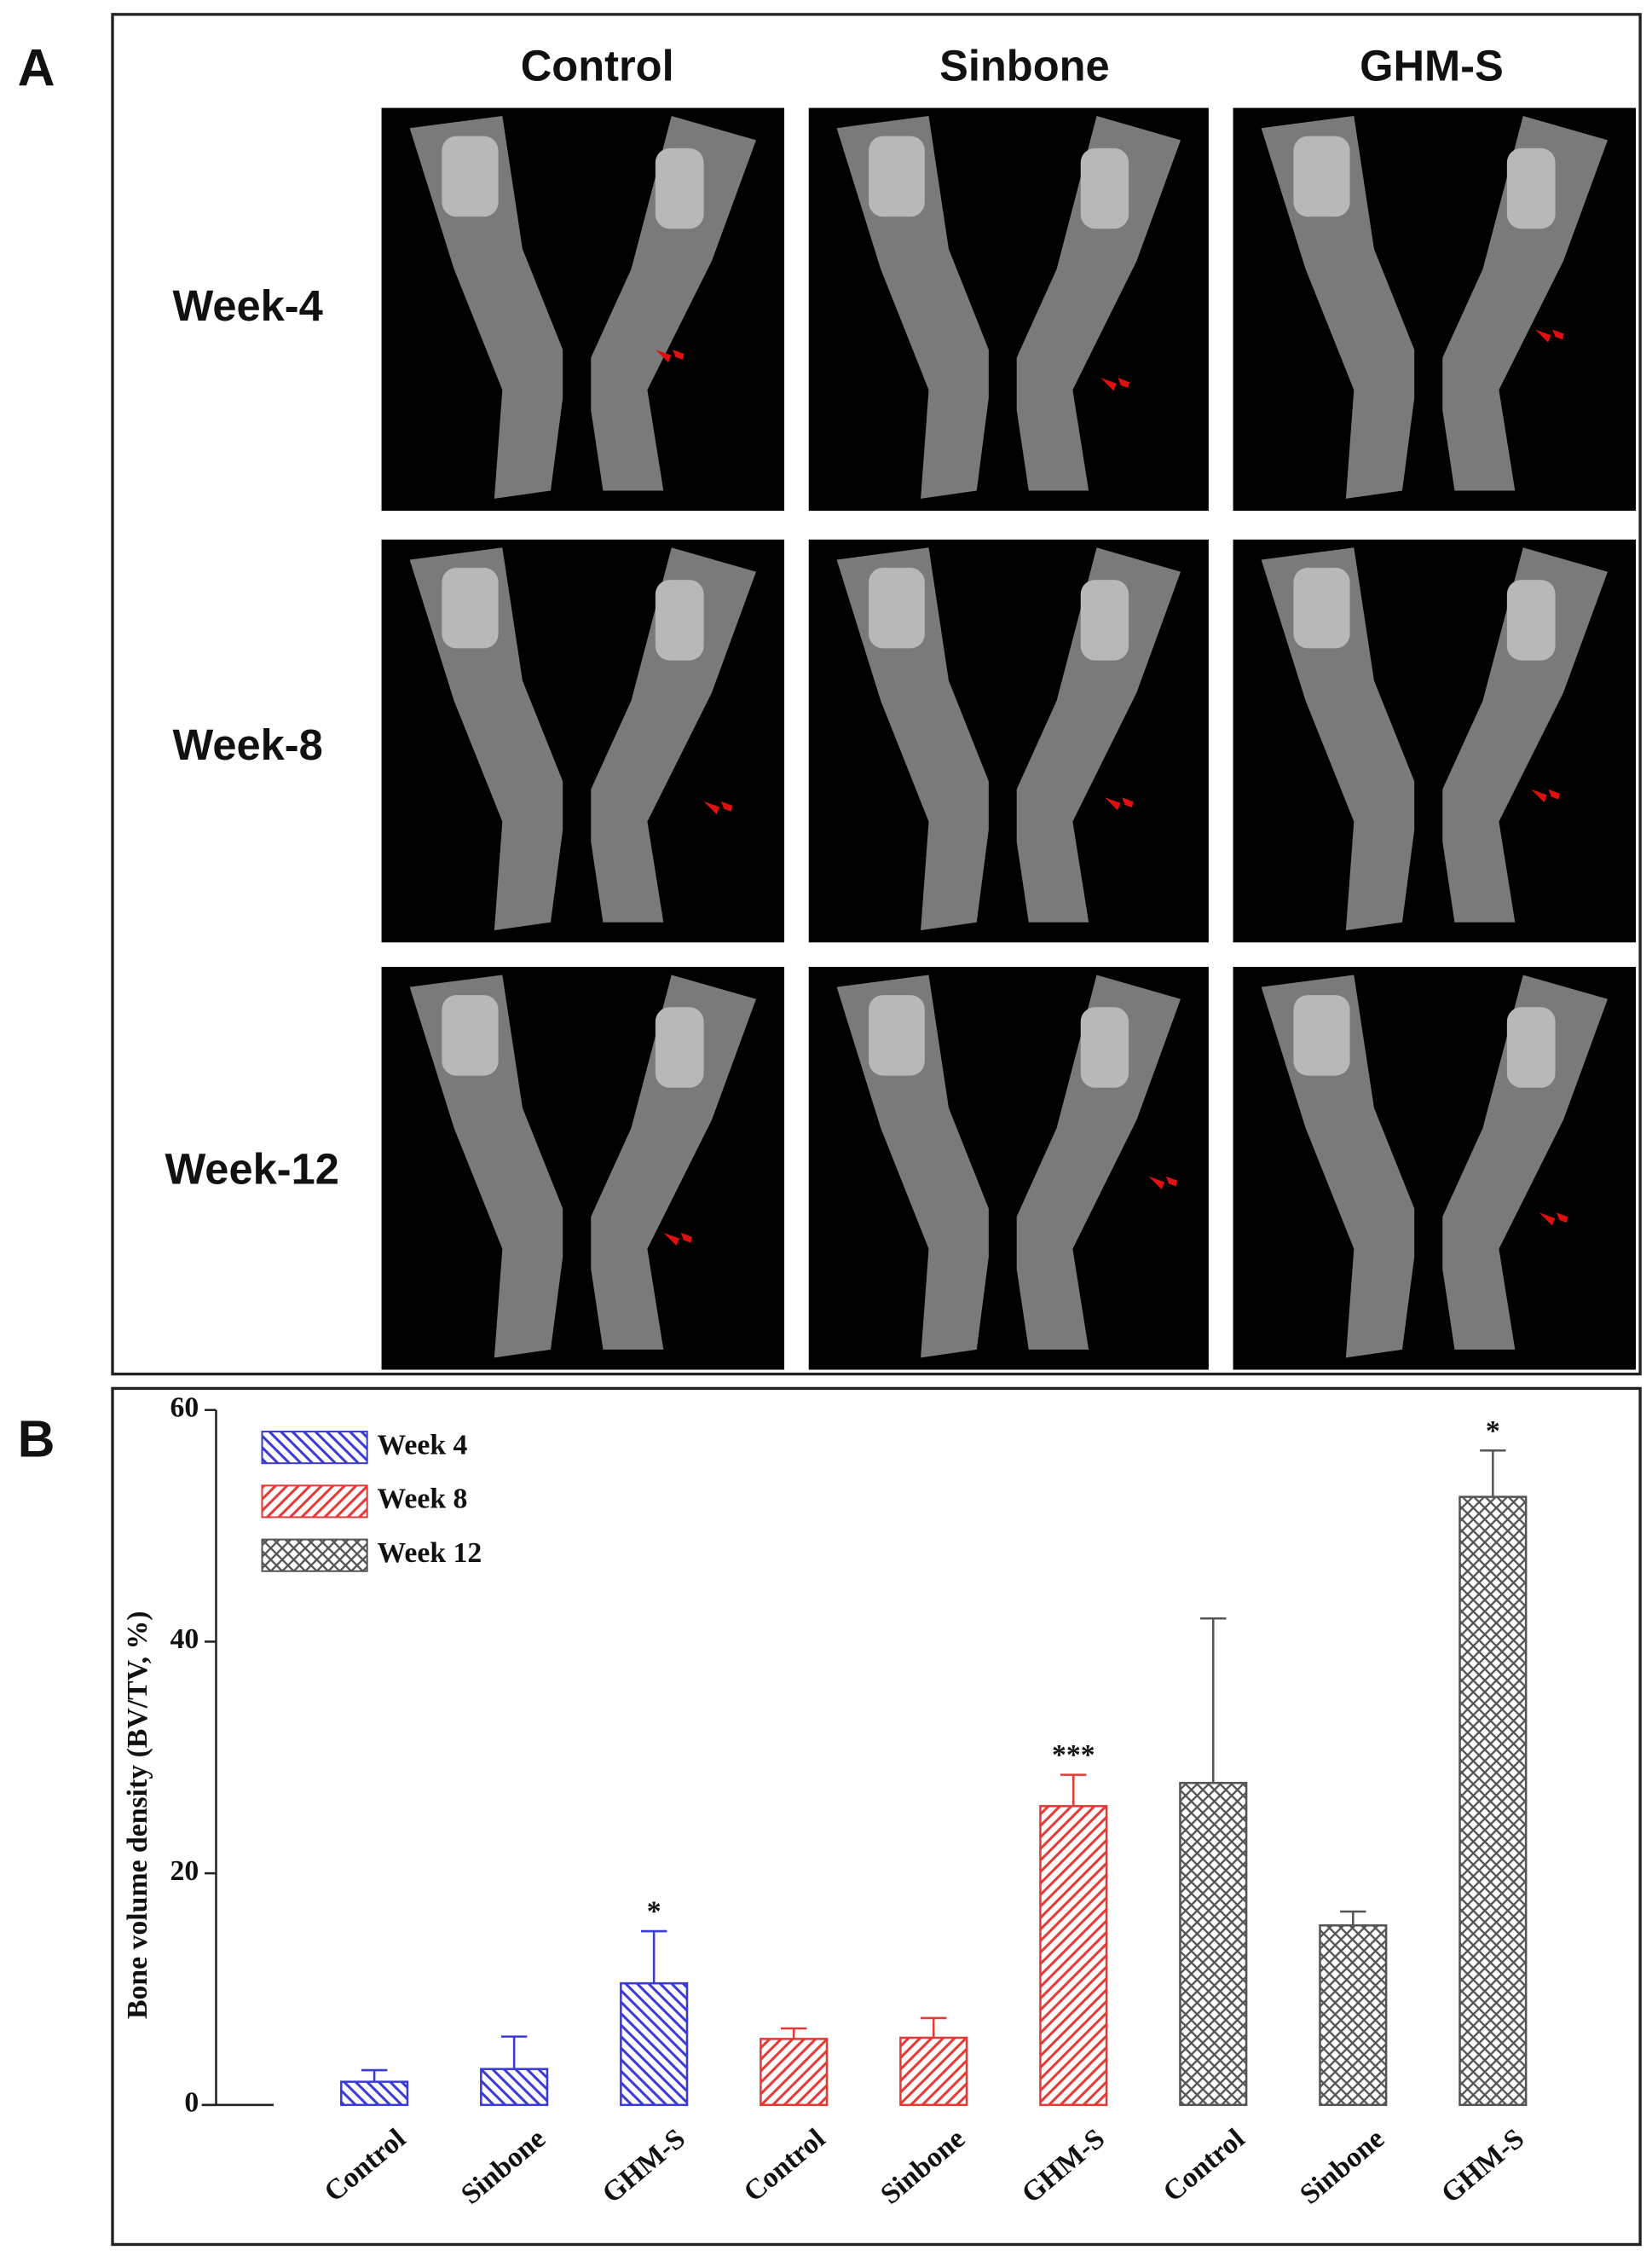 This screenshot has height=2256, width=1652. What do you see at coordinates (184, 1408) in the screenshot?
I see `y-tick-label: 60` at bounding box center [184, 1408].